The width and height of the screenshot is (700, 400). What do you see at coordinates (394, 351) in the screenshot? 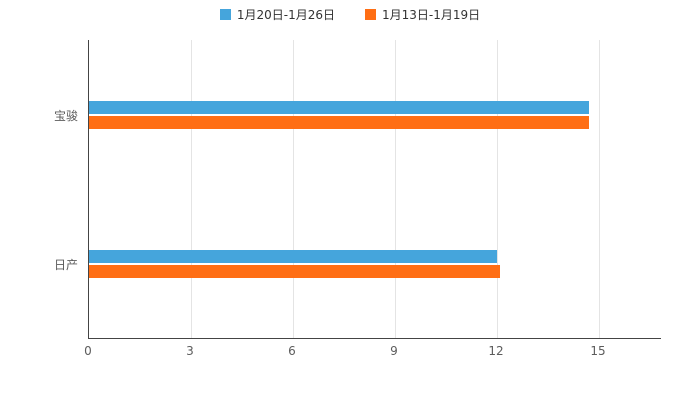
I see `x-tick-label: 9` at bounding box center [394, 351].